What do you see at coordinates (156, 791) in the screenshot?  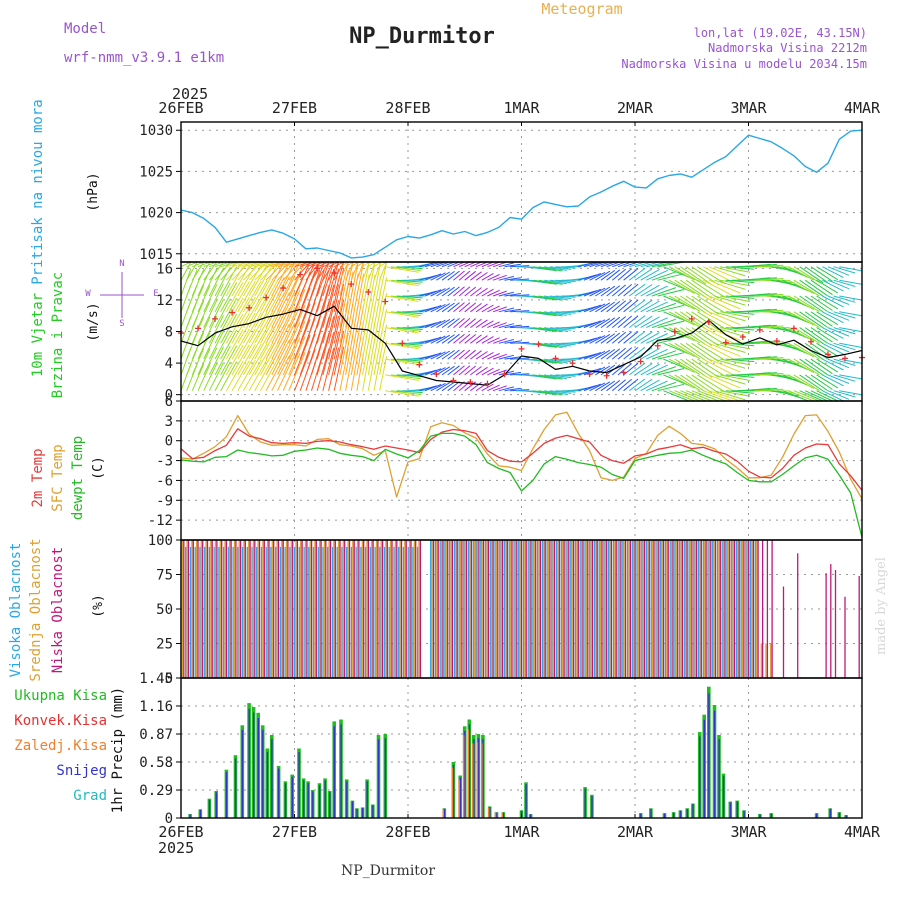 I see `y-tick-label: 0.29` at bounding box center [156, 791].